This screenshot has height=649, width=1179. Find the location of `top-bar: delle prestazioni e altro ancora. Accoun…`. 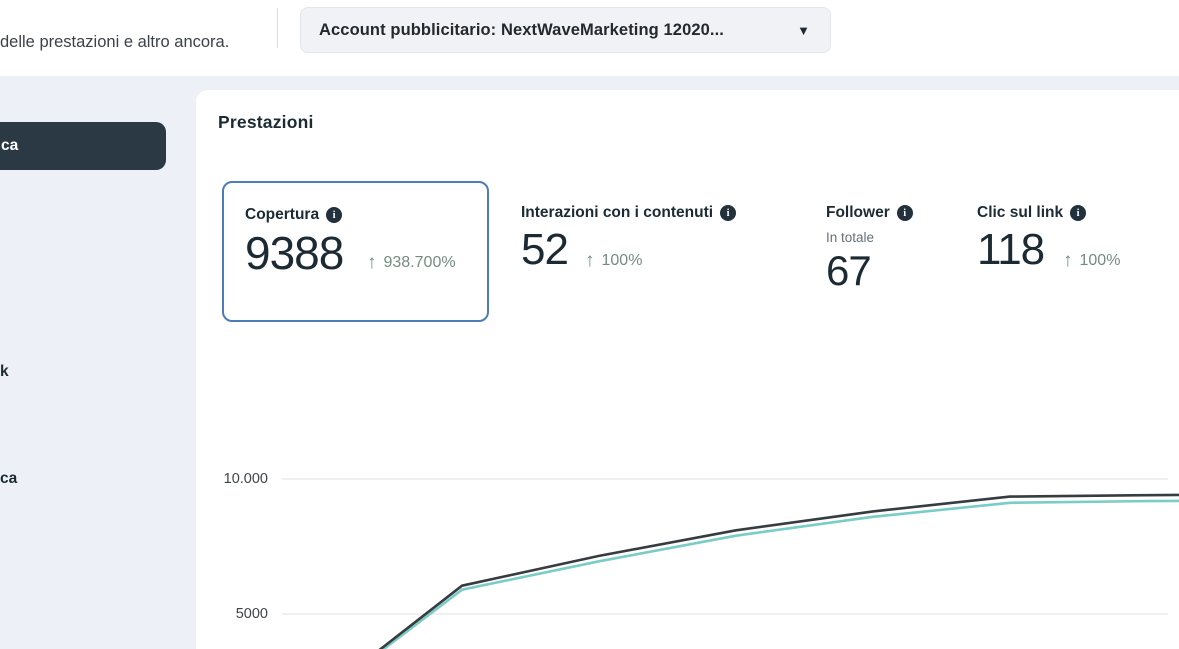

top-bar: delle prestazioni e altro ancora. Accoun… is located at coordinates (589, 38).